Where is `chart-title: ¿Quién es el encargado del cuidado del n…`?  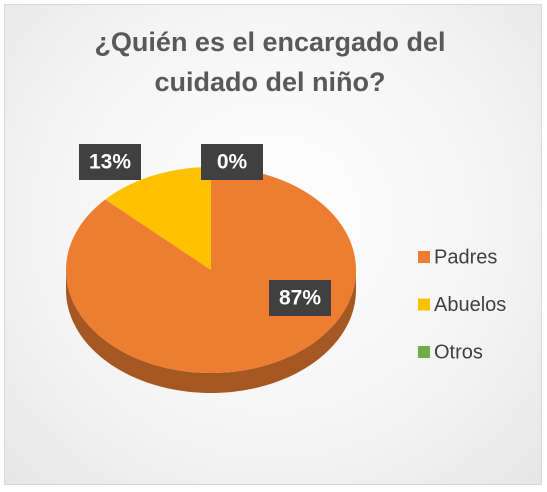 chart-title: ¿Quién es el encargado del cuidado del n… is located at coordinates (270, 62).